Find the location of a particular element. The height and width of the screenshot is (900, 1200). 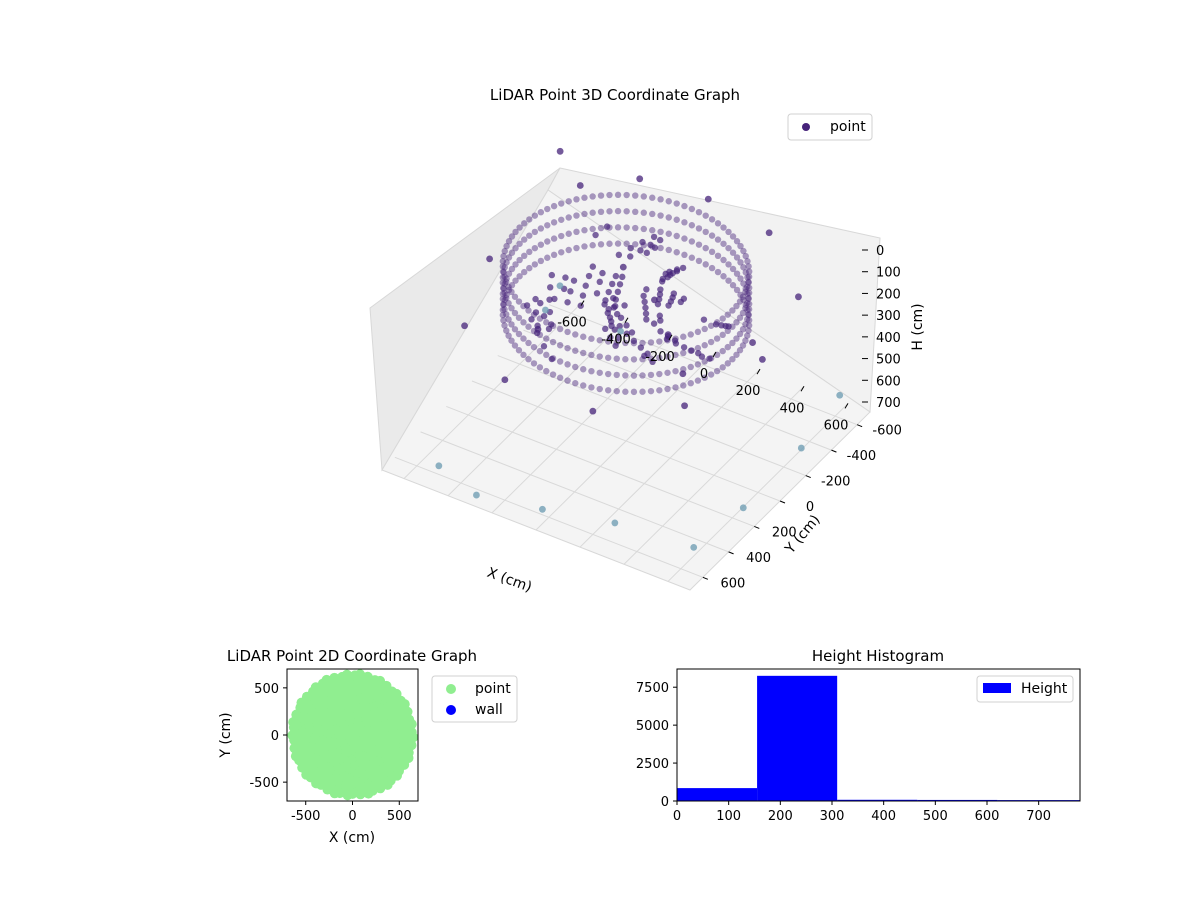

histogram-bar is located at coordinates (797, 738).